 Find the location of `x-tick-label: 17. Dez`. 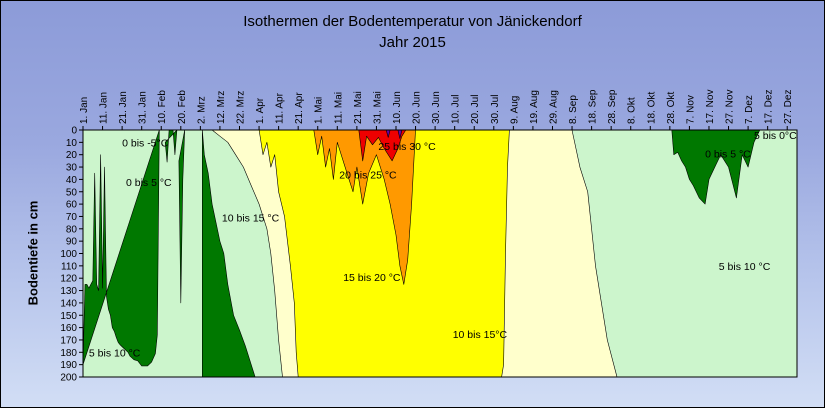

x-tick-label: 17. Dez is located at coordinates (769, 107).